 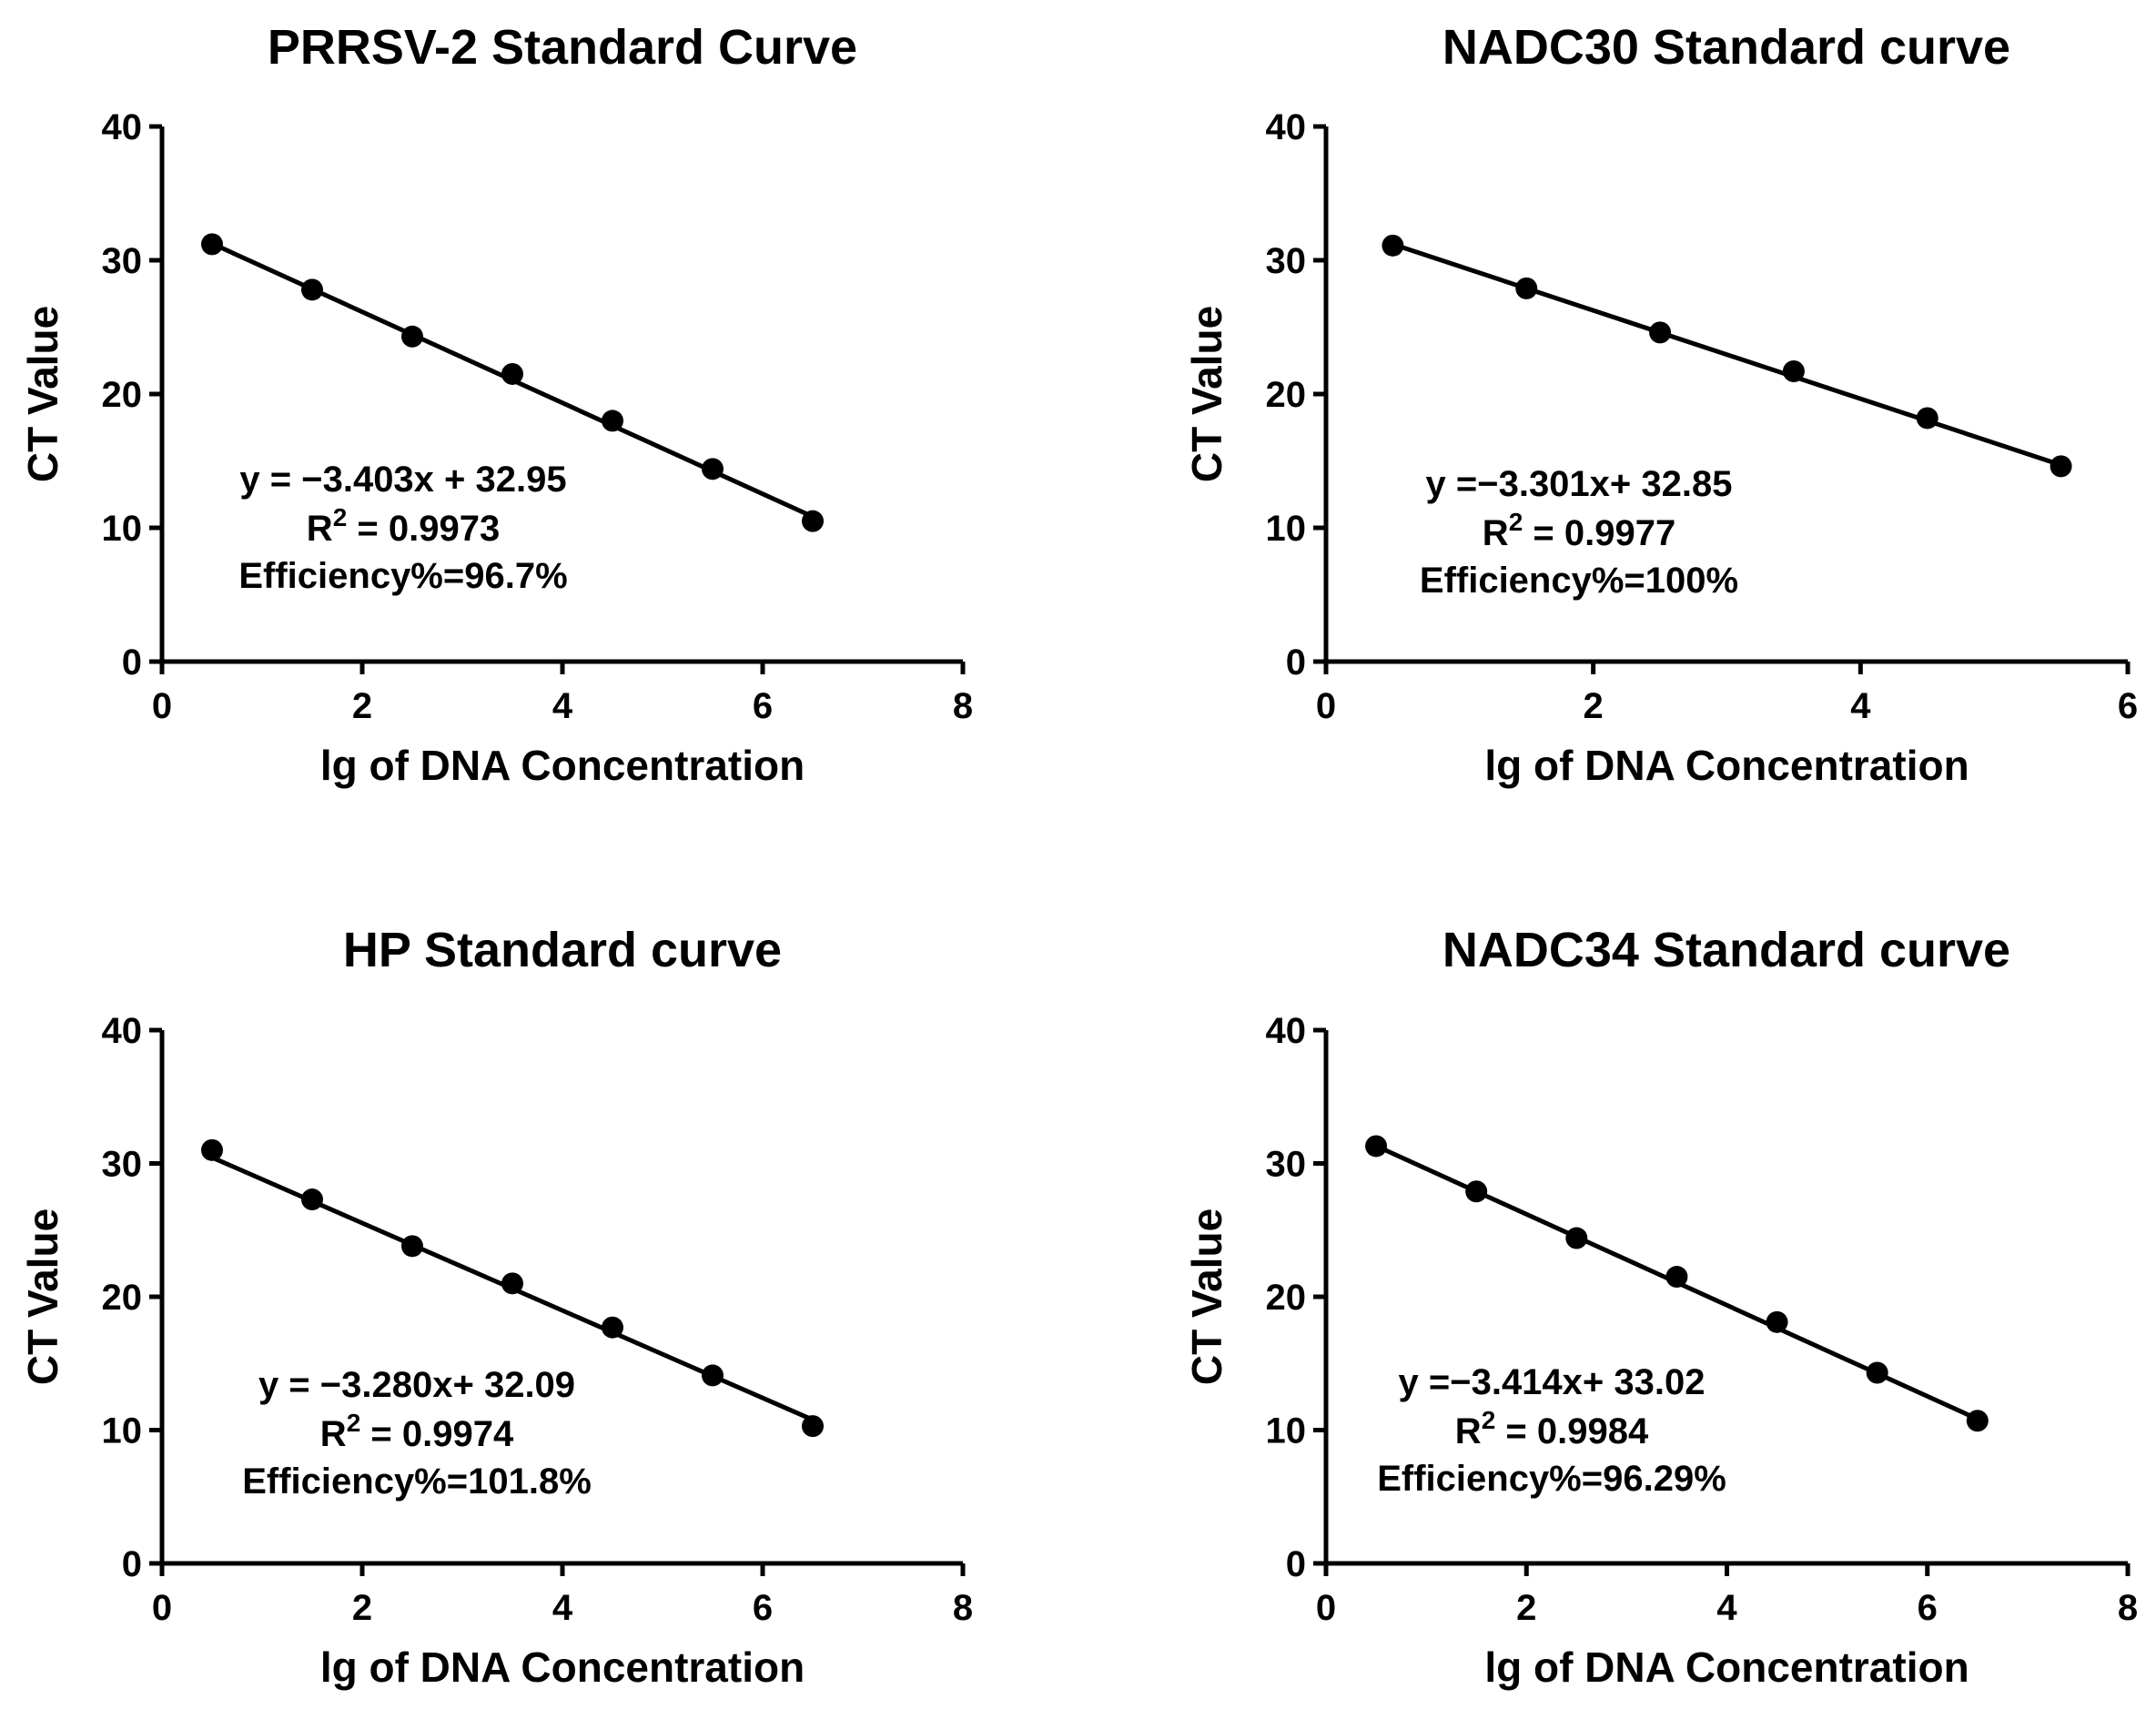 I want to click on r-squared-value: = 0.9977, so click(x=1599, y=533).